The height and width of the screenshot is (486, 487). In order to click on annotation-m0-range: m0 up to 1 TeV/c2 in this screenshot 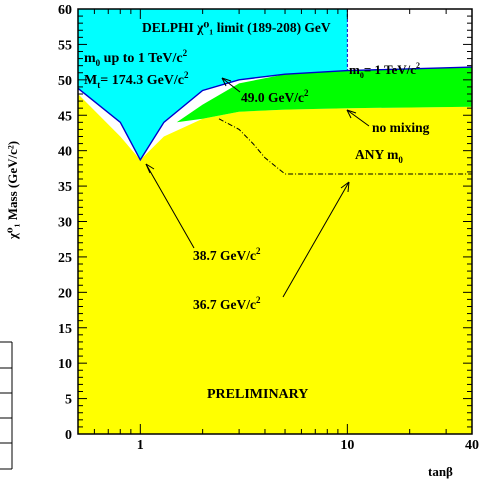, I will do `click(136, 58)`.